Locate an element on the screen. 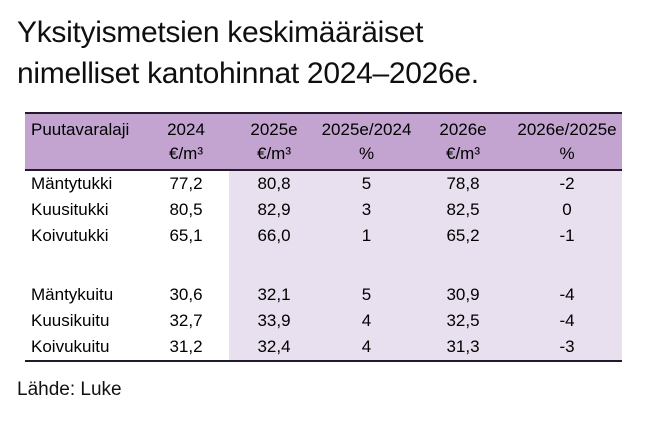 The width and height of the screenshot is (648, 423). value-cell: 77,2 is located at coordinates (186, 183).